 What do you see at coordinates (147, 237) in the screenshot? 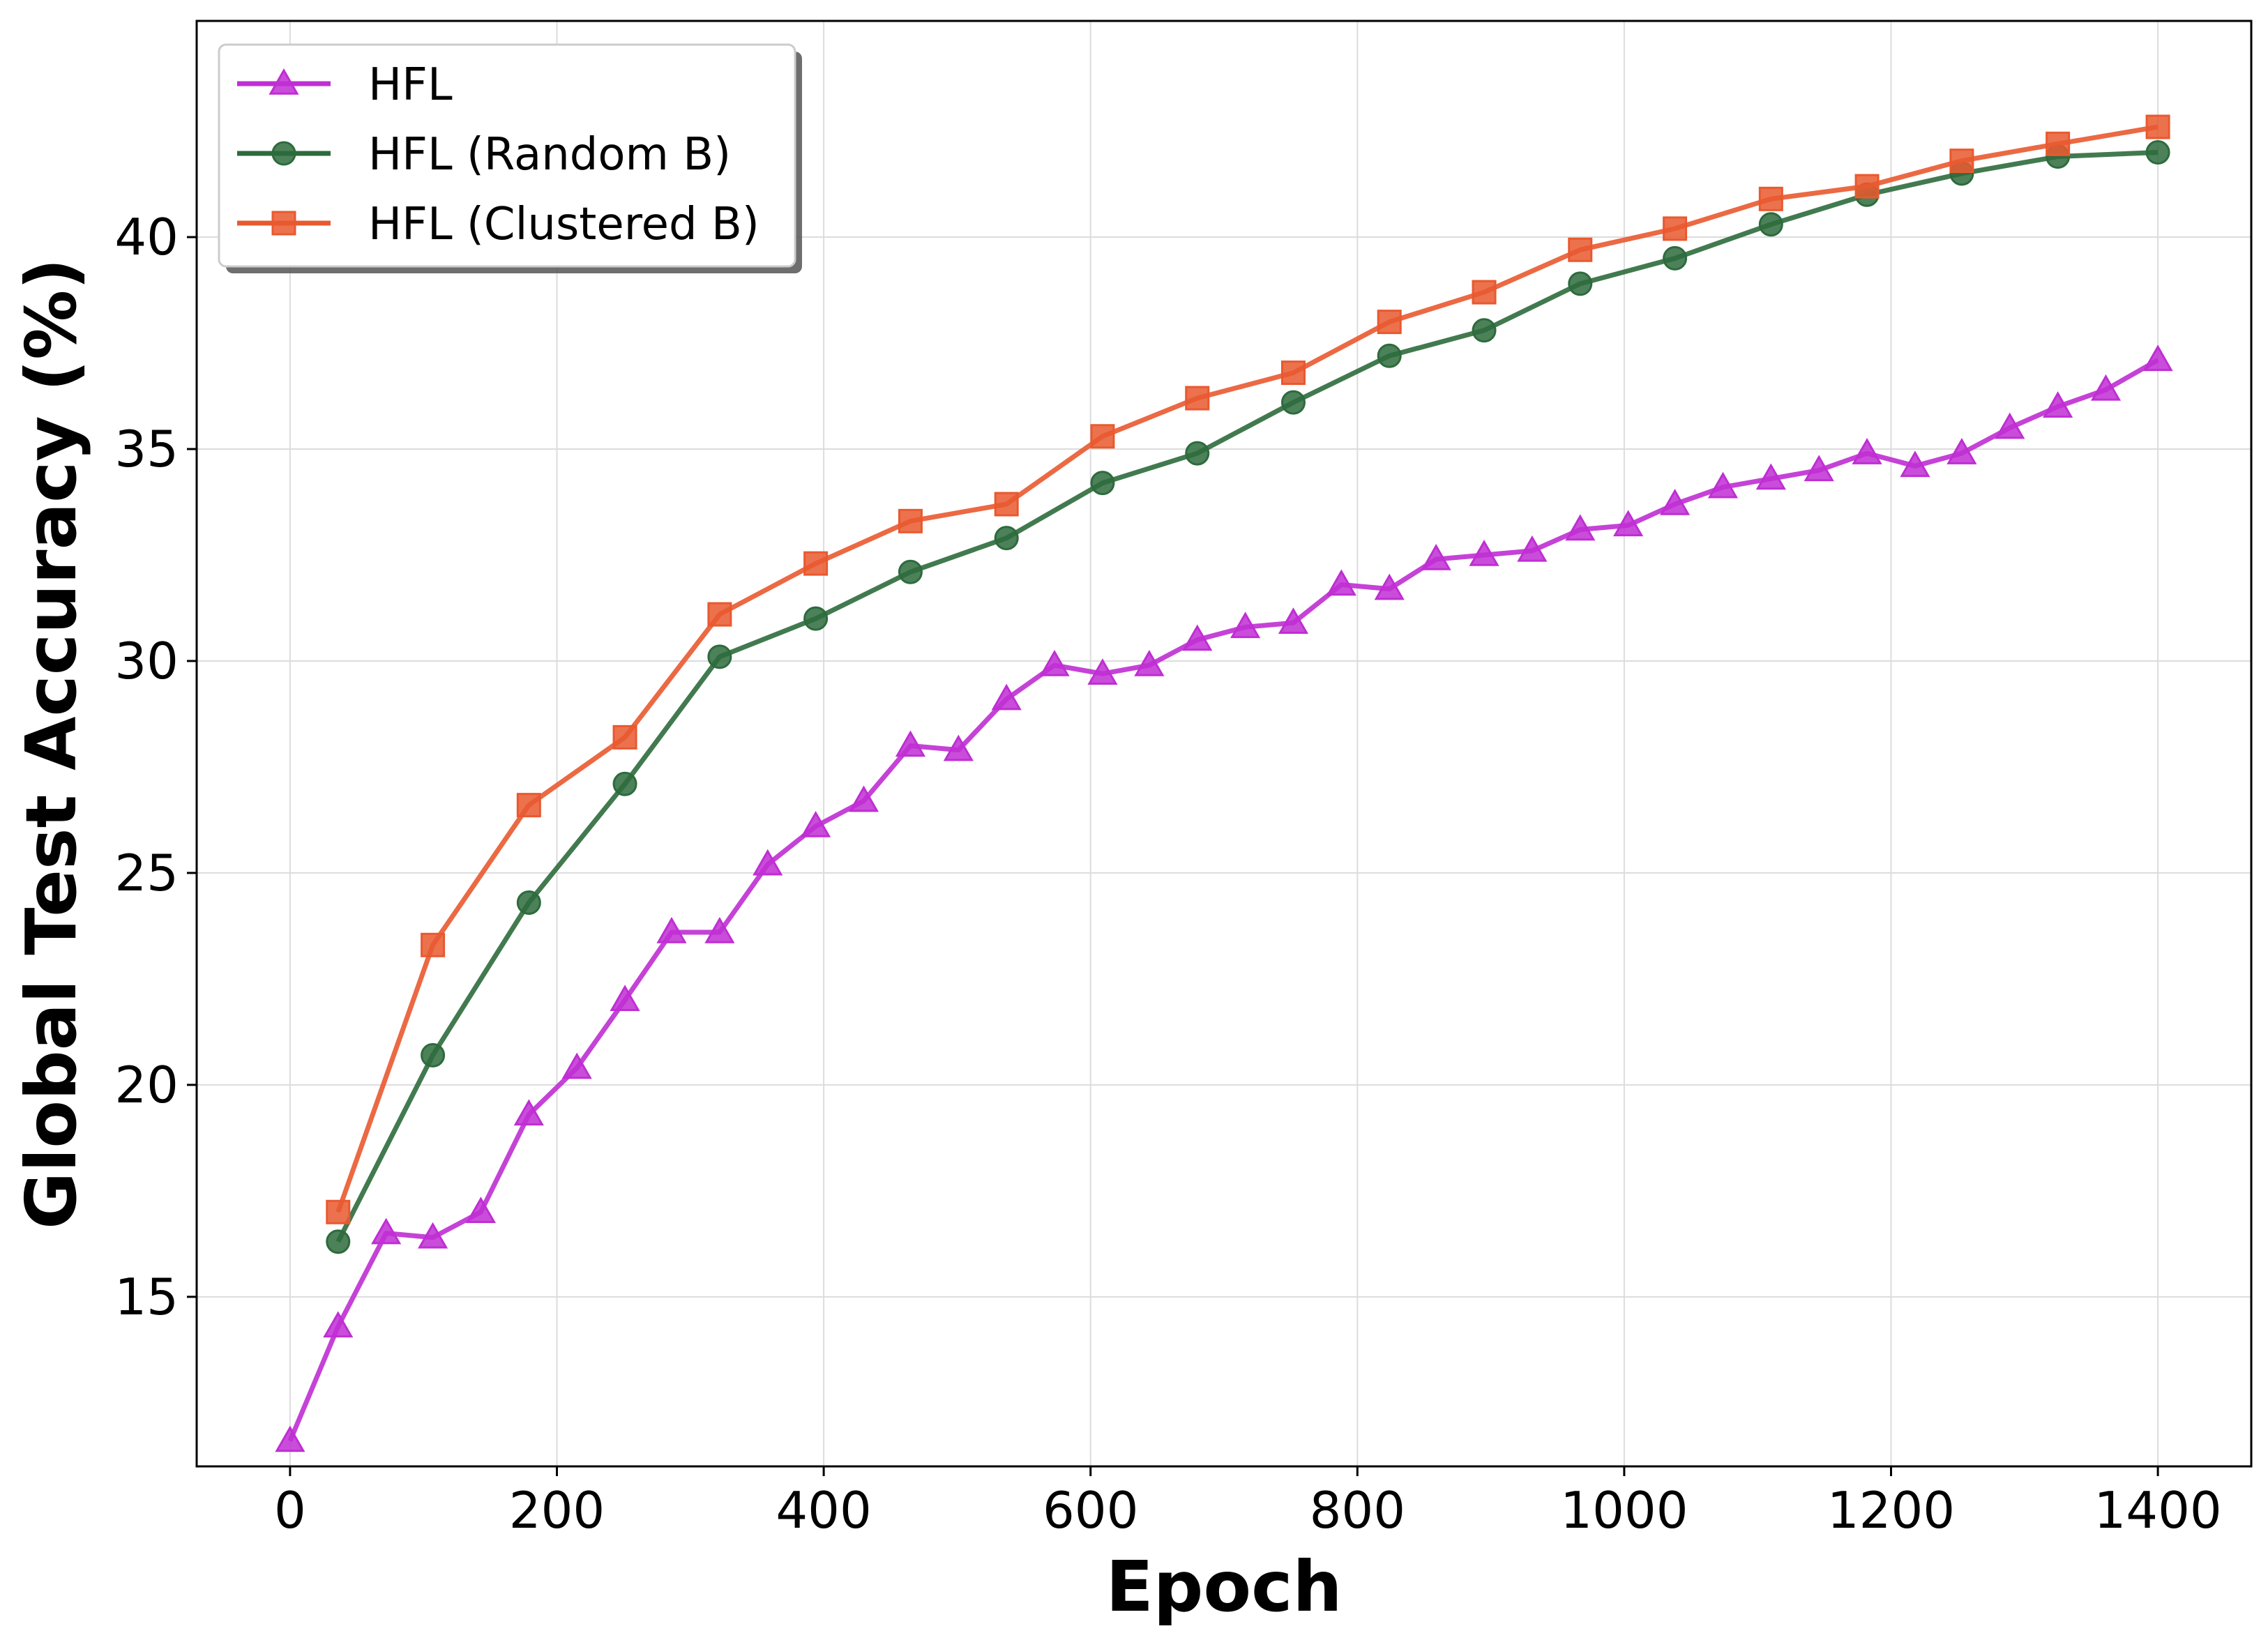
I see `y-tick-label: 40` at bounding box center [147, 237].